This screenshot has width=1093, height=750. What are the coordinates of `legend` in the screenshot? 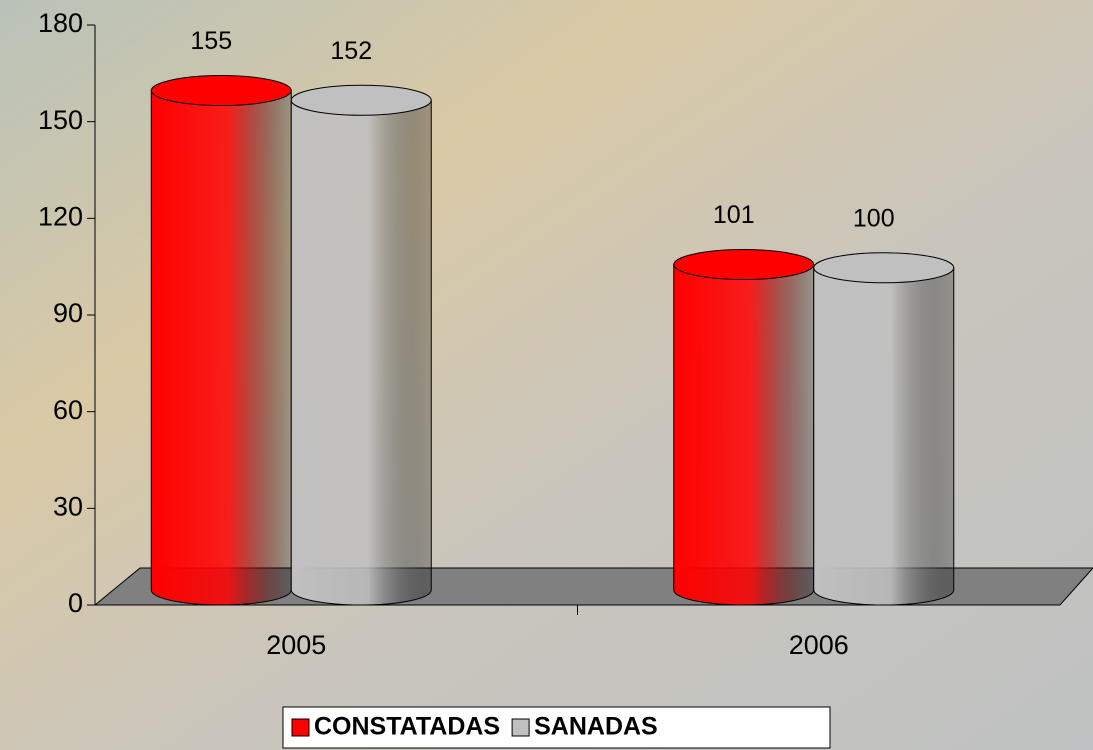 It's located at (556, 727).